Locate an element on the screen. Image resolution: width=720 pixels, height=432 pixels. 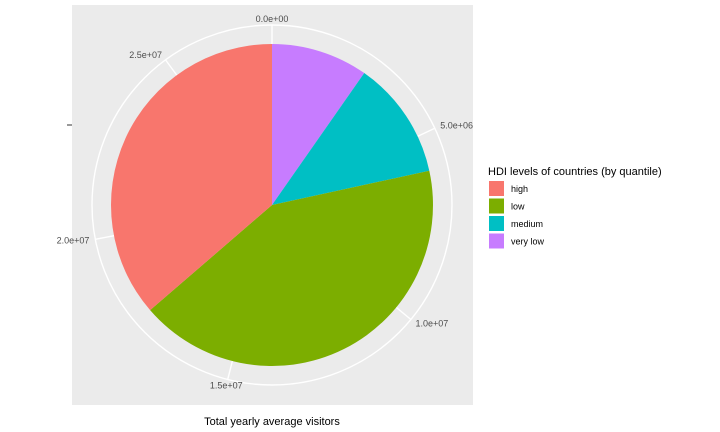
tick-label: 0.0e+00 is located at coordinates (272, 19).